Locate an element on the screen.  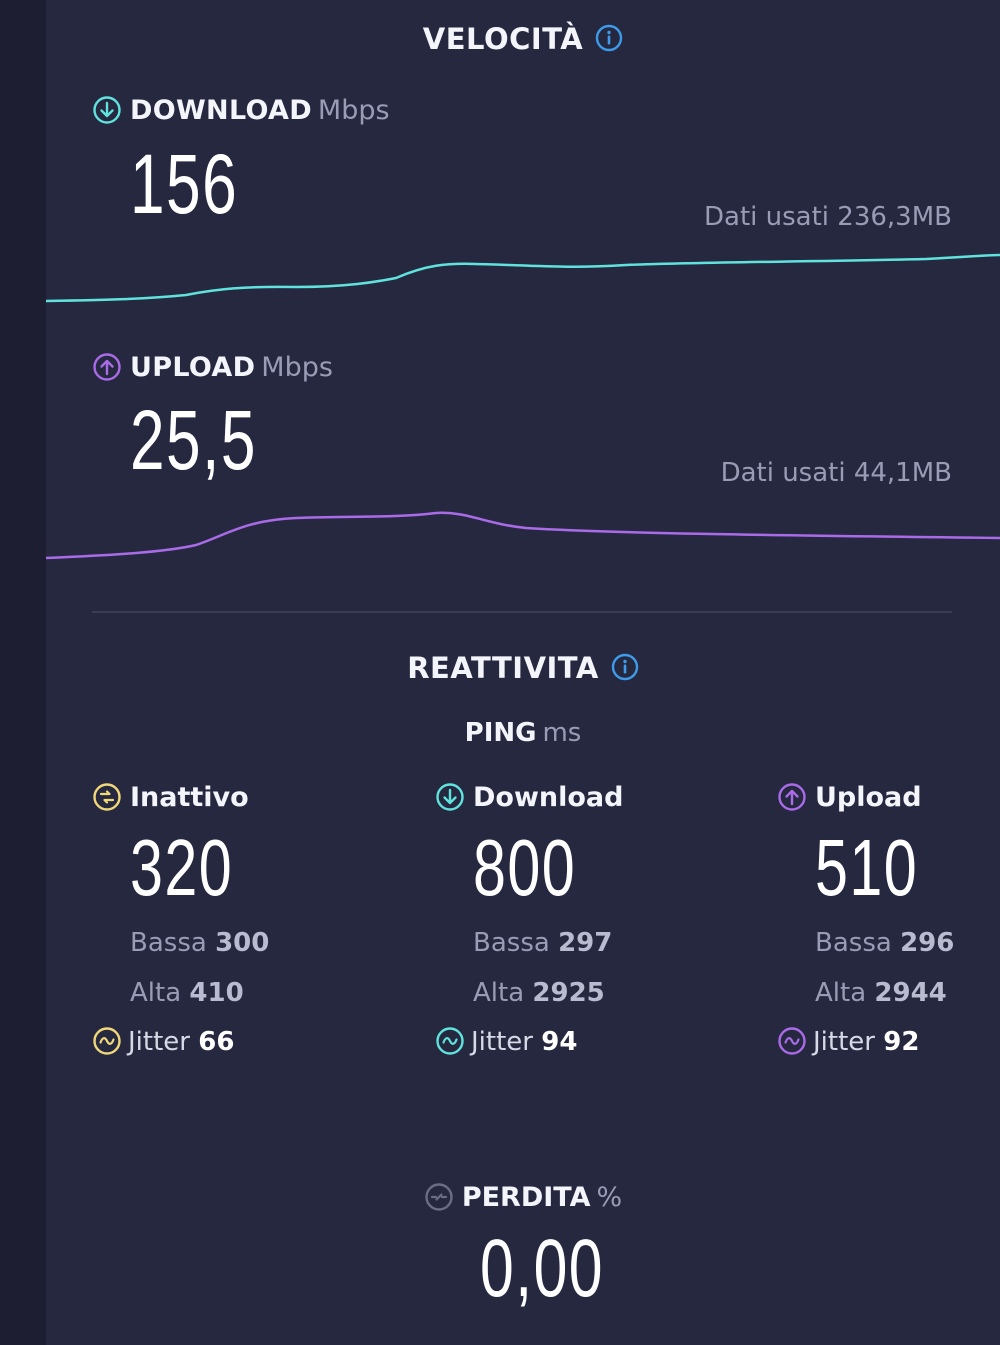
ping-upload-value: 510 is located at coordinates (867, 867).